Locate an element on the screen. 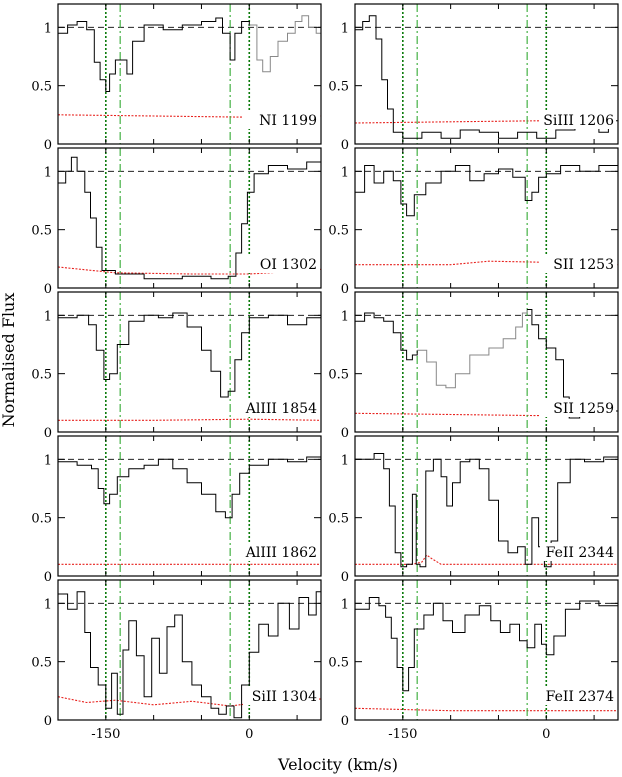  spectrum-panel: 0 0.5 1 SII 1253 is located at coordinates (473, 222).